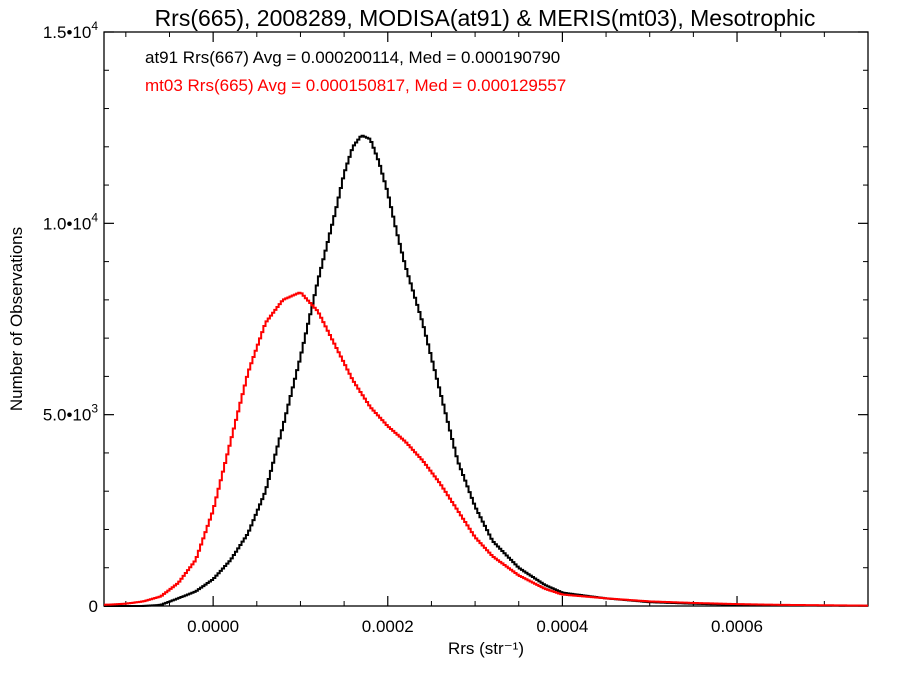 This screenshot has height=675, width=900. I want to click on x-tick-label: 0.0000, so click(213, 626).